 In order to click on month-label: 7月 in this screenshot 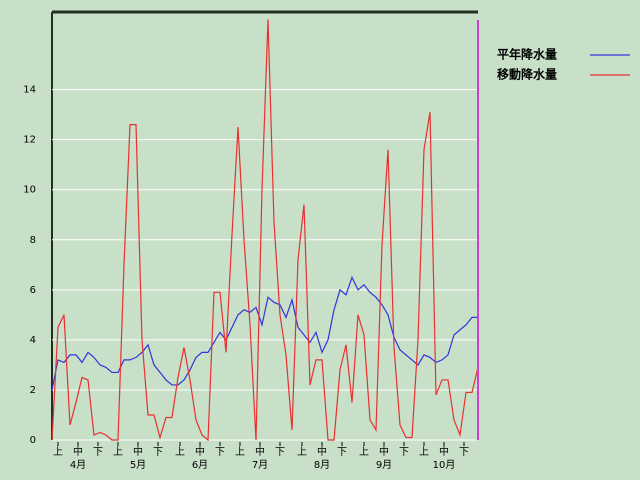, I will do `click(260, 465)`.